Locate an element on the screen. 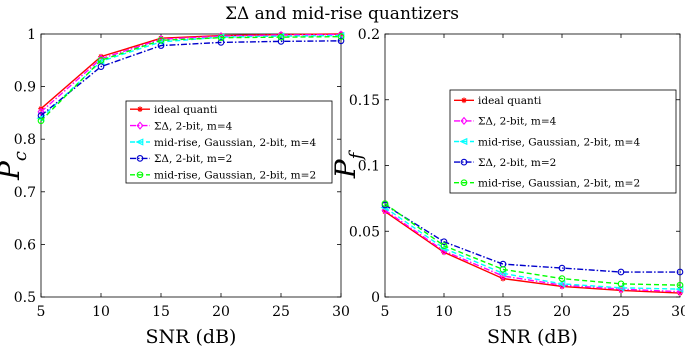 The height and width of the screenshot is (347, 685). legend-label: mid-rise, Gaussian, 2-bit, m=4 is located at coordinates (235, 143).